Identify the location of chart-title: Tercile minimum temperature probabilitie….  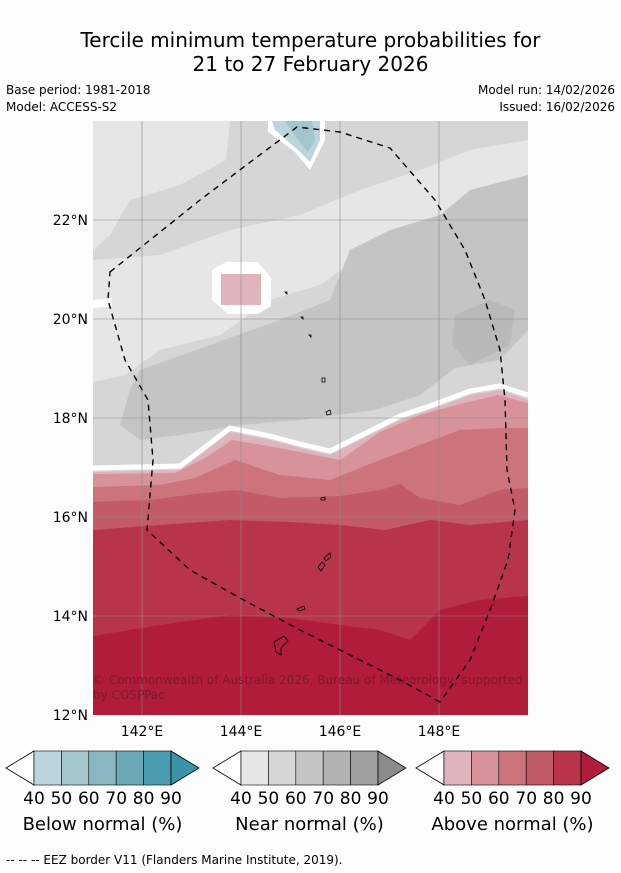
(310, 52).